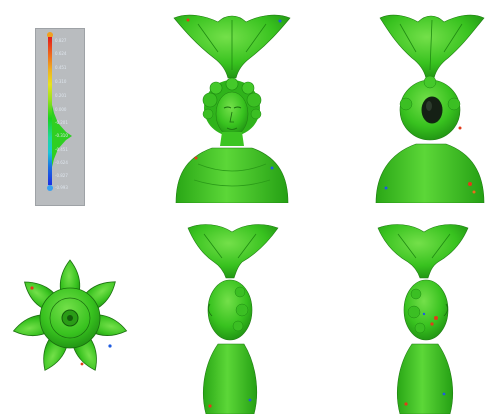  Describe the element at coordinates (61, 175) in the screenshot. I see `scale-tick-label: -0.827` at that location.